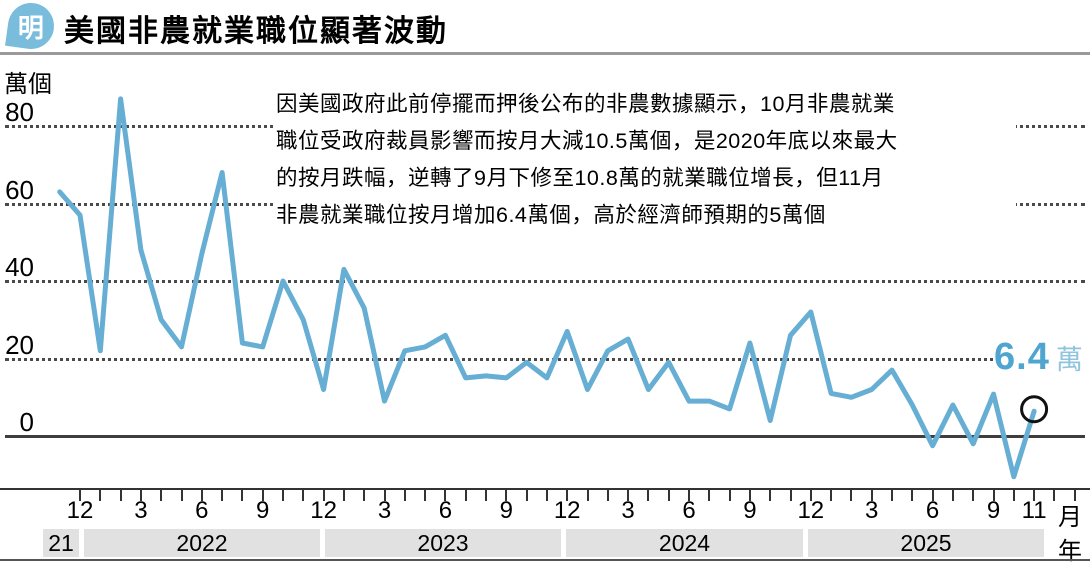  Describe the element at coordinates (1034, 510) in the screenshot. I see `month-tick-label: 11` at that location.